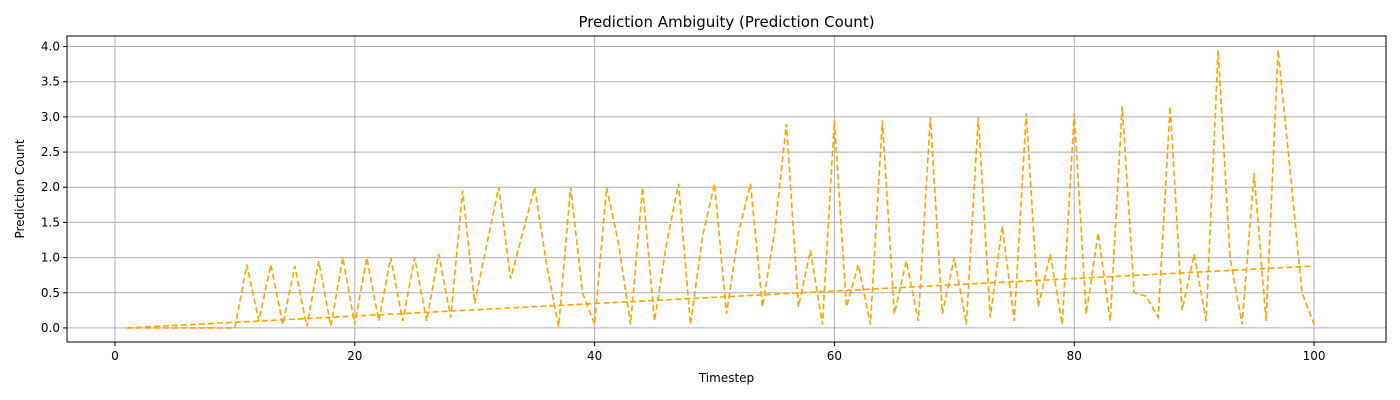  What do you see at coordinates (594, 356) in the screenshot?
I see `x-tick-label: 40` at bounding box center [594, 356].